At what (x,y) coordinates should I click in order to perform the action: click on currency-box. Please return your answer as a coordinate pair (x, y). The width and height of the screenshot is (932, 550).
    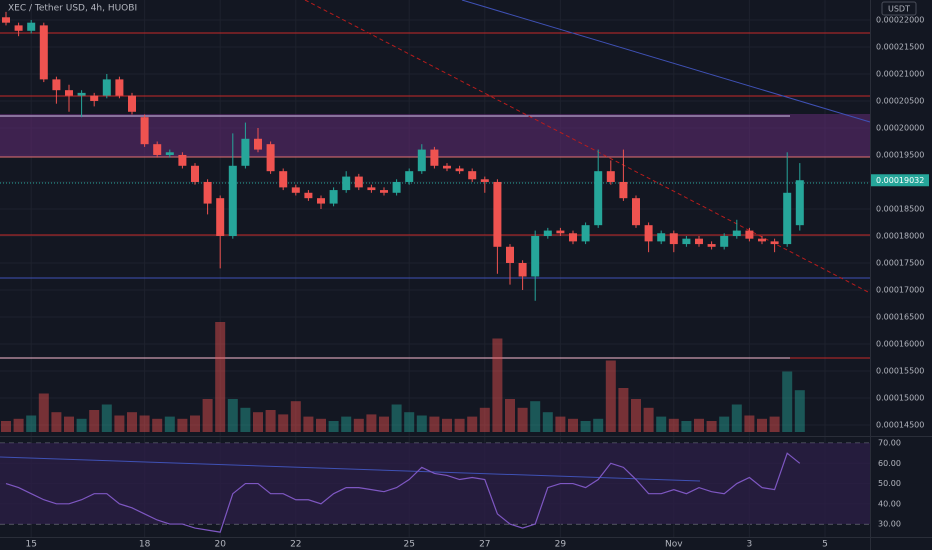
    Looking at the image, I should click on (899, 8).